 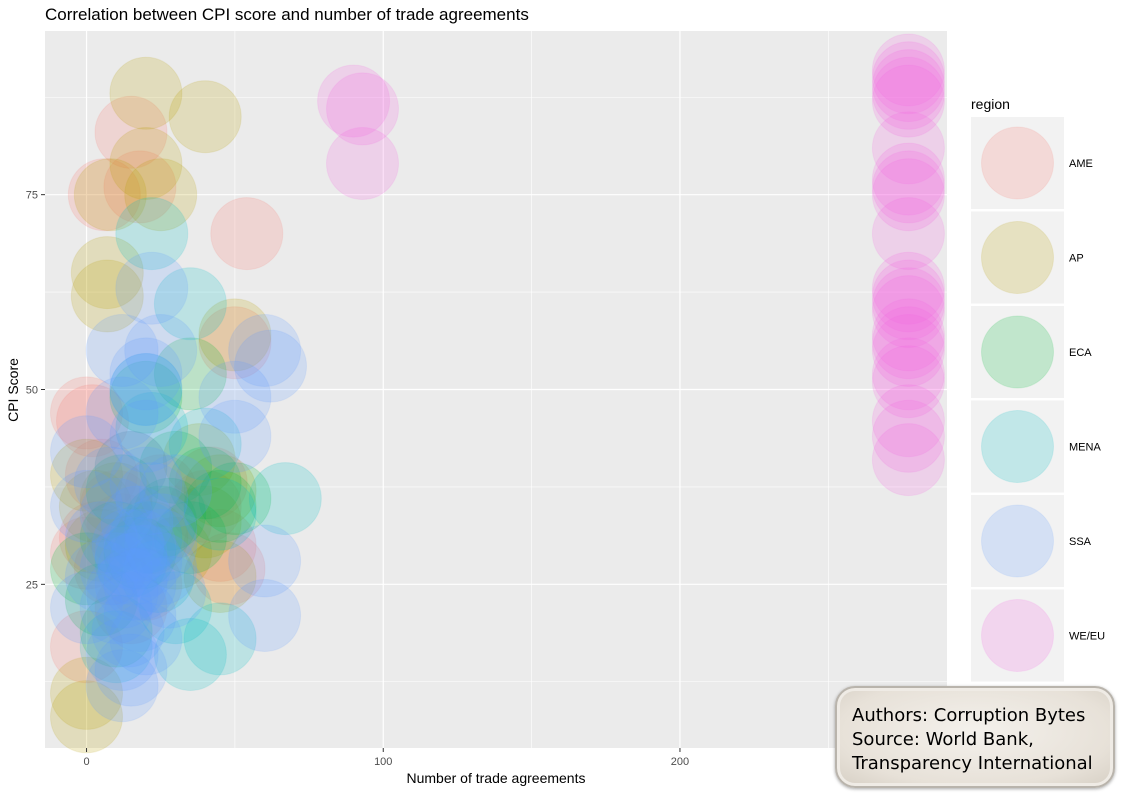 I want to click on legend-key-we-eu, so click(x=1017, y=635).